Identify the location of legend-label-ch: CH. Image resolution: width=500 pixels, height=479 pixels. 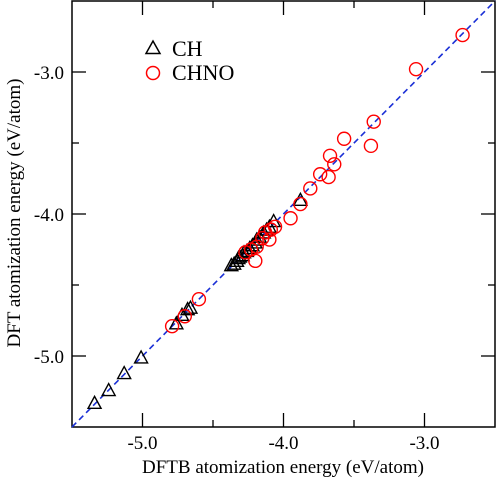
(187, 48).